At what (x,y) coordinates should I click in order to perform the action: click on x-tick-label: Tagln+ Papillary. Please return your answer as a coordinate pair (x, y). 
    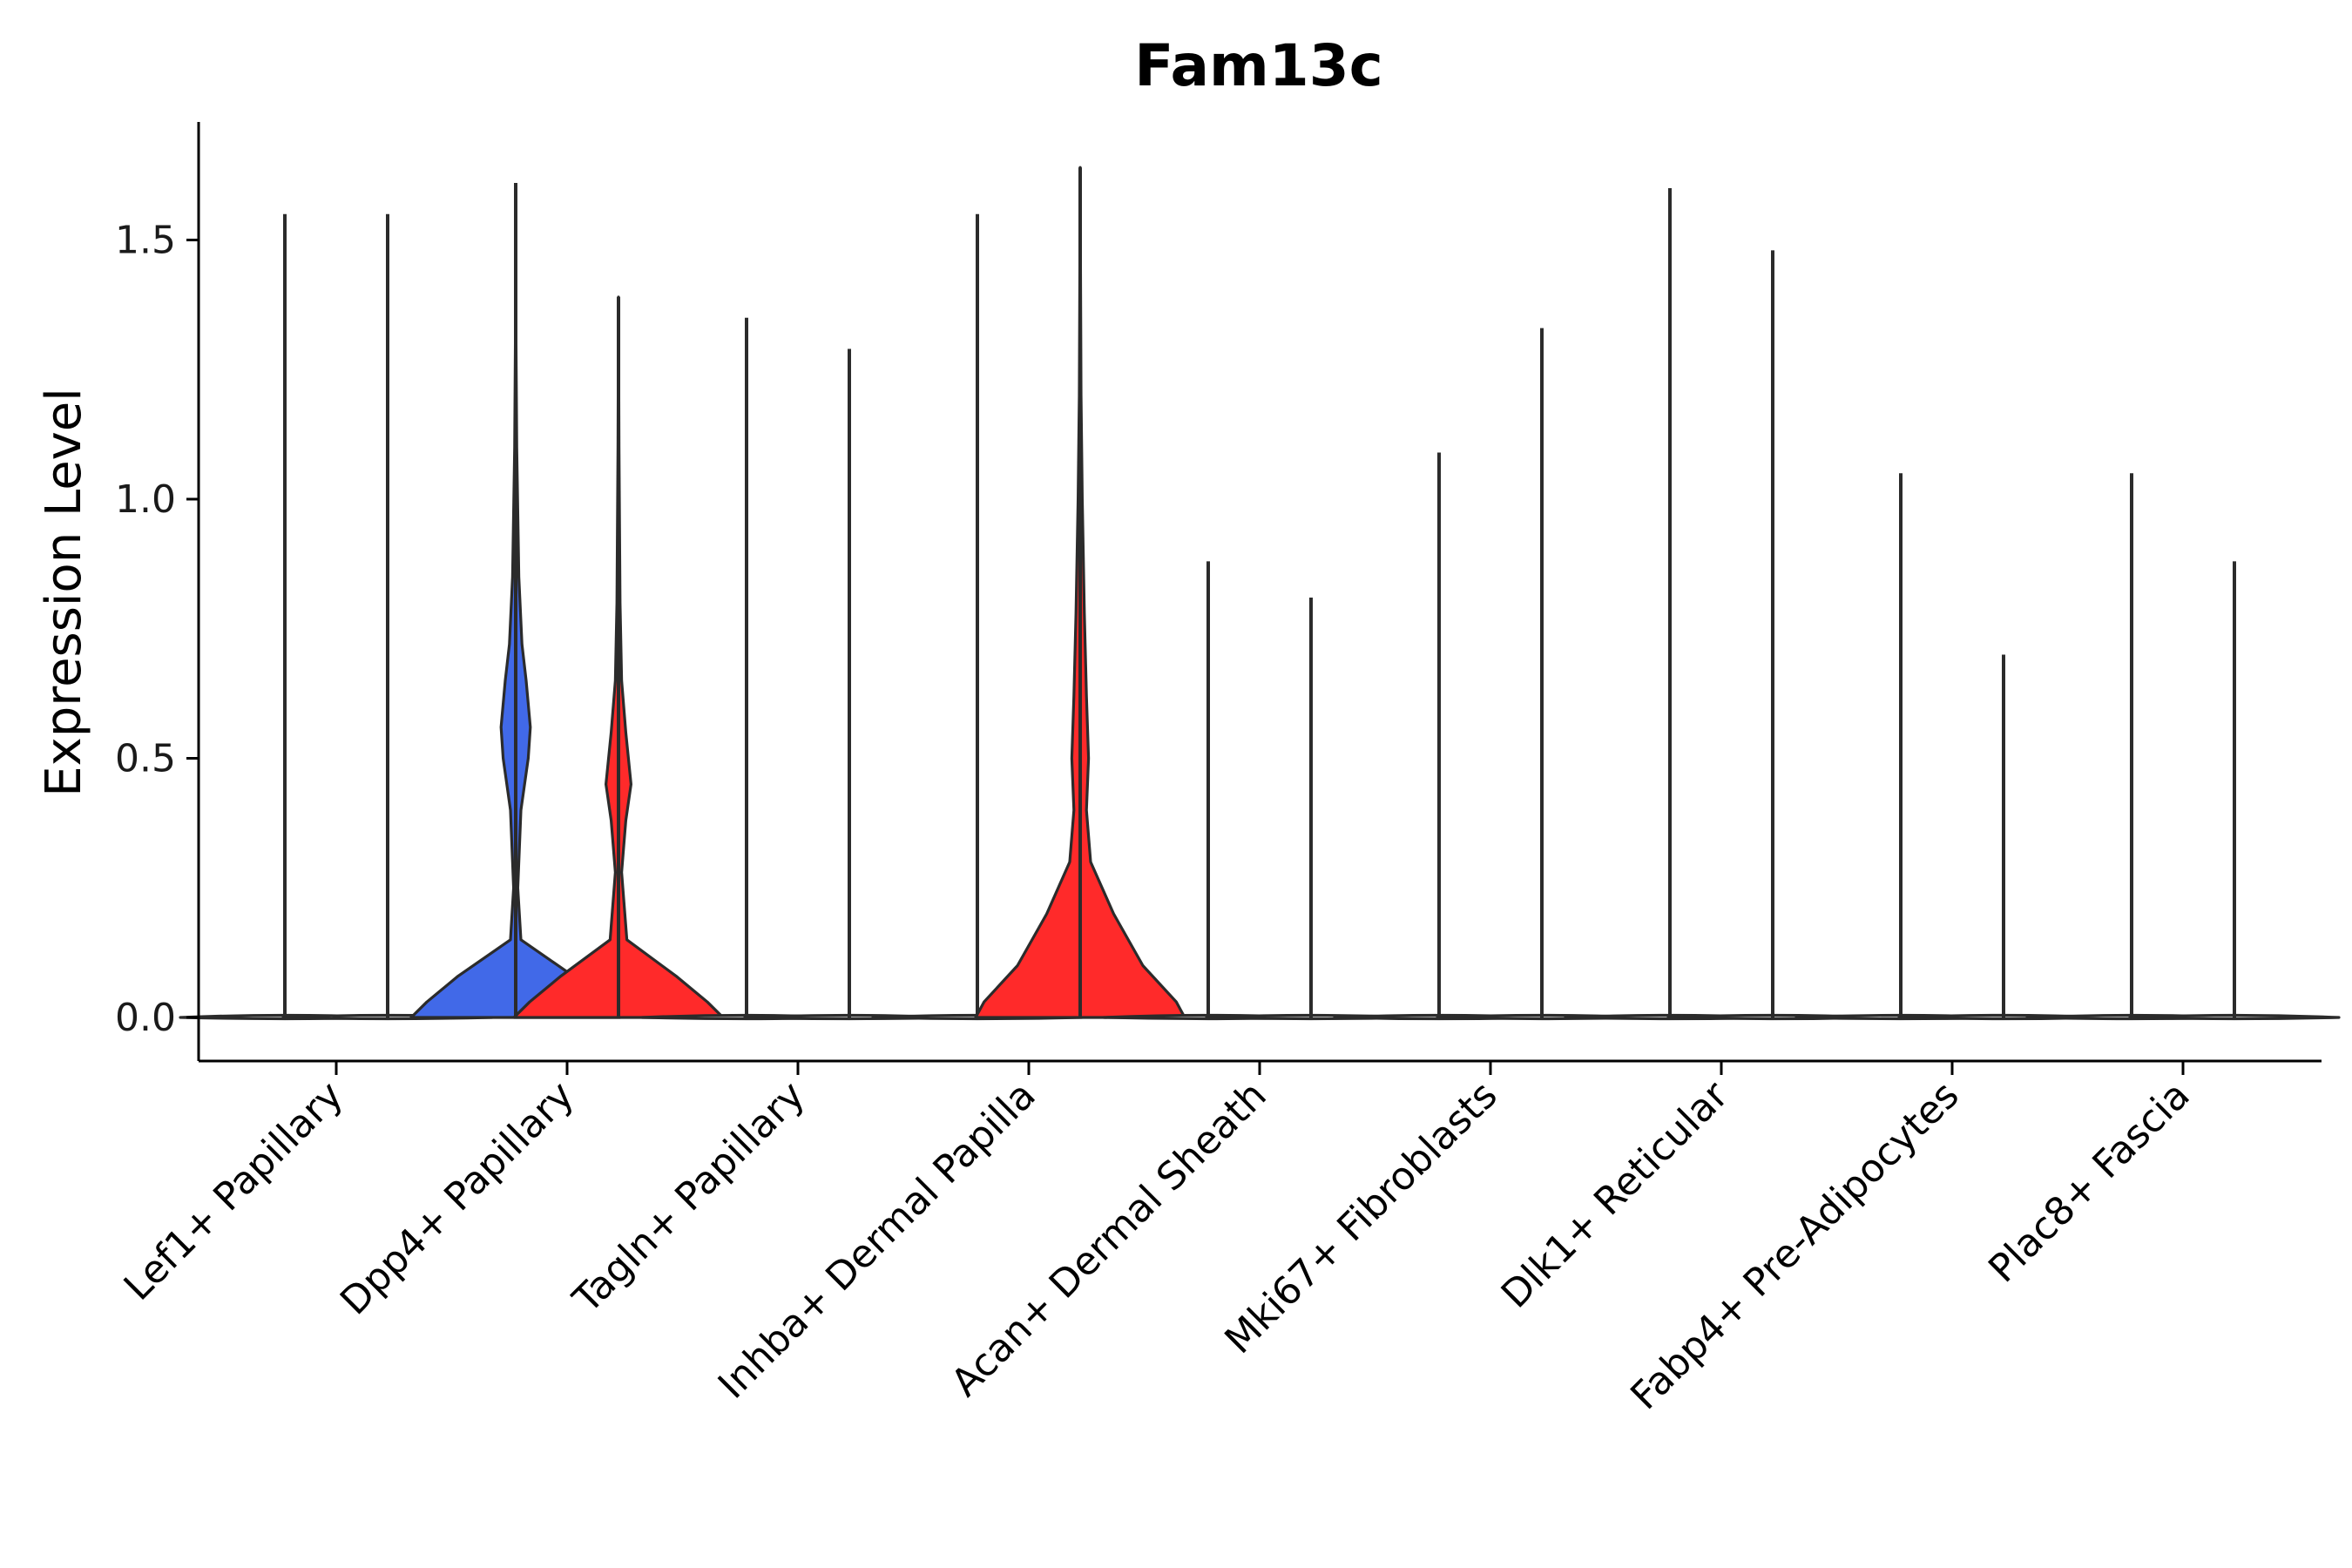
    Looking at the image, I should click on (689, 1197).